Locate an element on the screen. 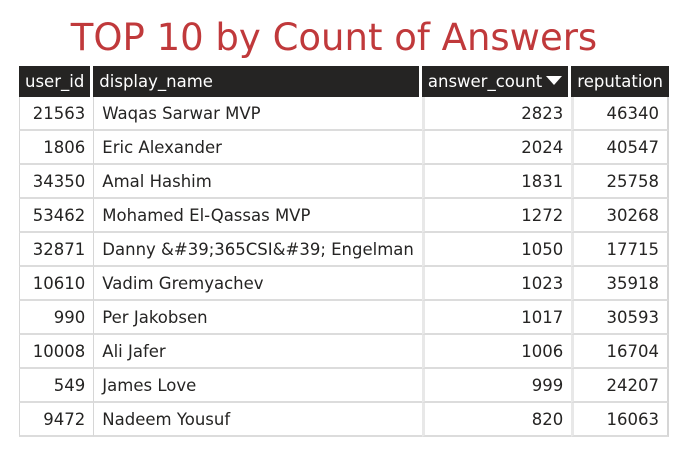 The image size is (686, 460). cell-answer-count: 1050 is located at coordinates (496, 250).